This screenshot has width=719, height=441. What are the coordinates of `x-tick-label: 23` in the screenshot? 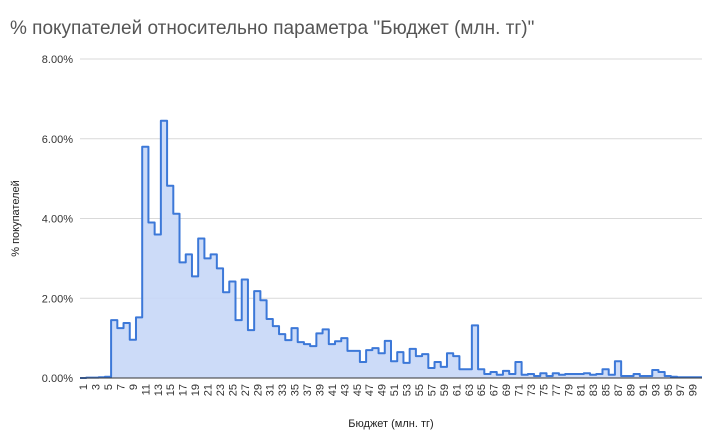 It's located at (221, 390).